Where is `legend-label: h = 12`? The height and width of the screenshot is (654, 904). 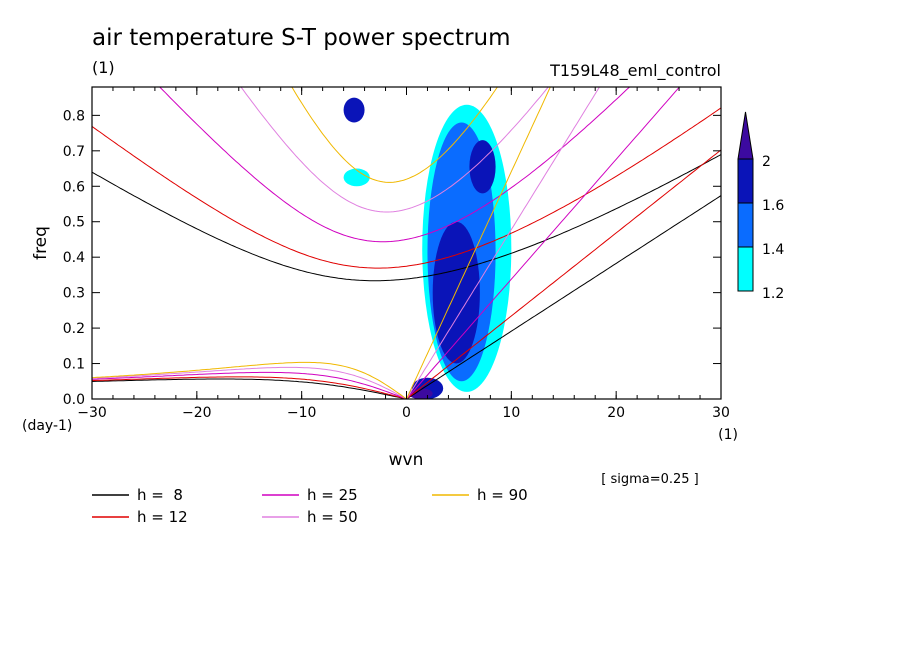
legend-label: h = 12 is located at coordinates (162, 517).